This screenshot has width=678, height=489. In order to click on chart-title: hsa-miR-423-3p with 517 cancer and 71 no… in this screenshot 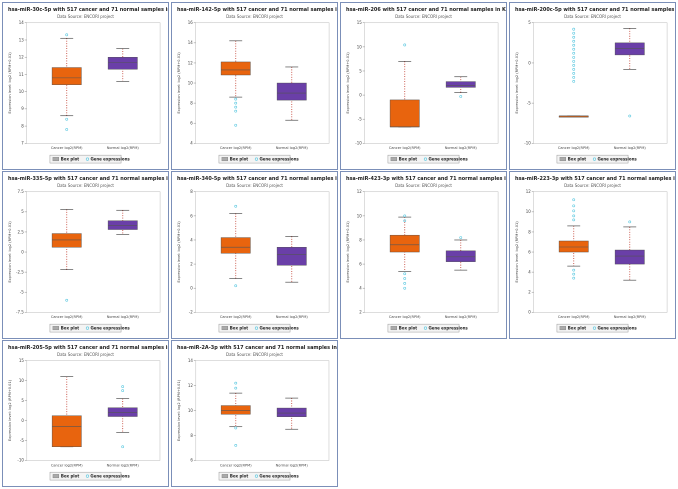, I will do `click(426, 179)`.